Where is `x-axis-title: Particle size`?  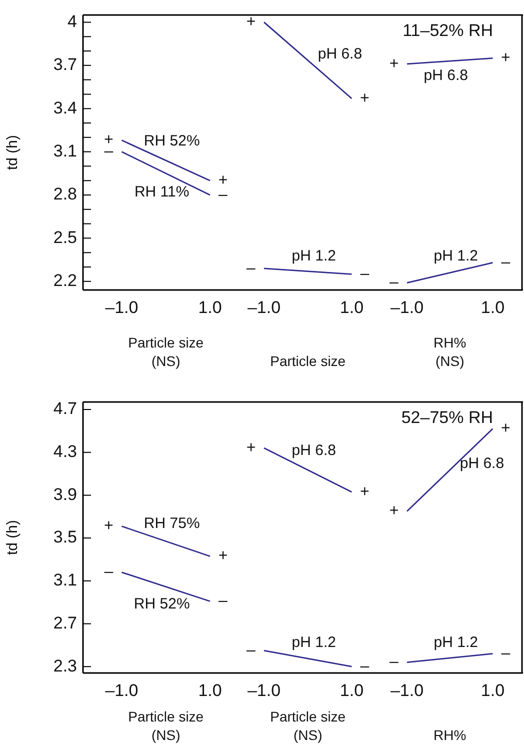
x-axis-title: Particle size is located at coordinates (308, 360).